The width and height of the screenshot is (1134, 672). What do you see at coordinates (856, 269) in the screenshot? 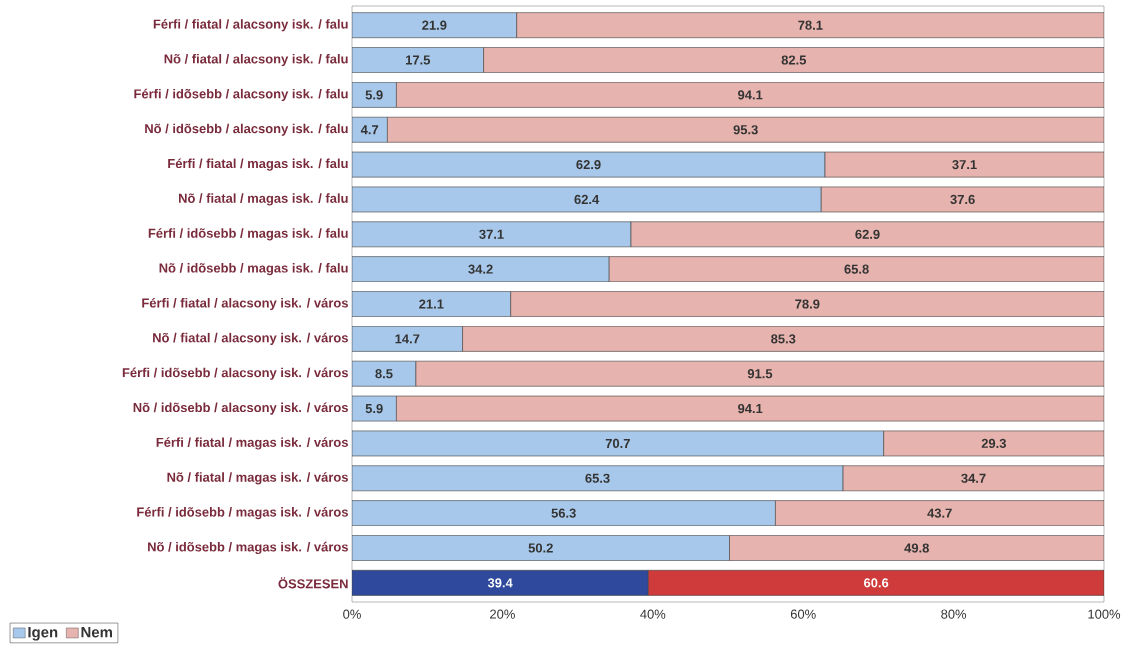
I see `data-label: 65.8` at bounding box center [856, 269].